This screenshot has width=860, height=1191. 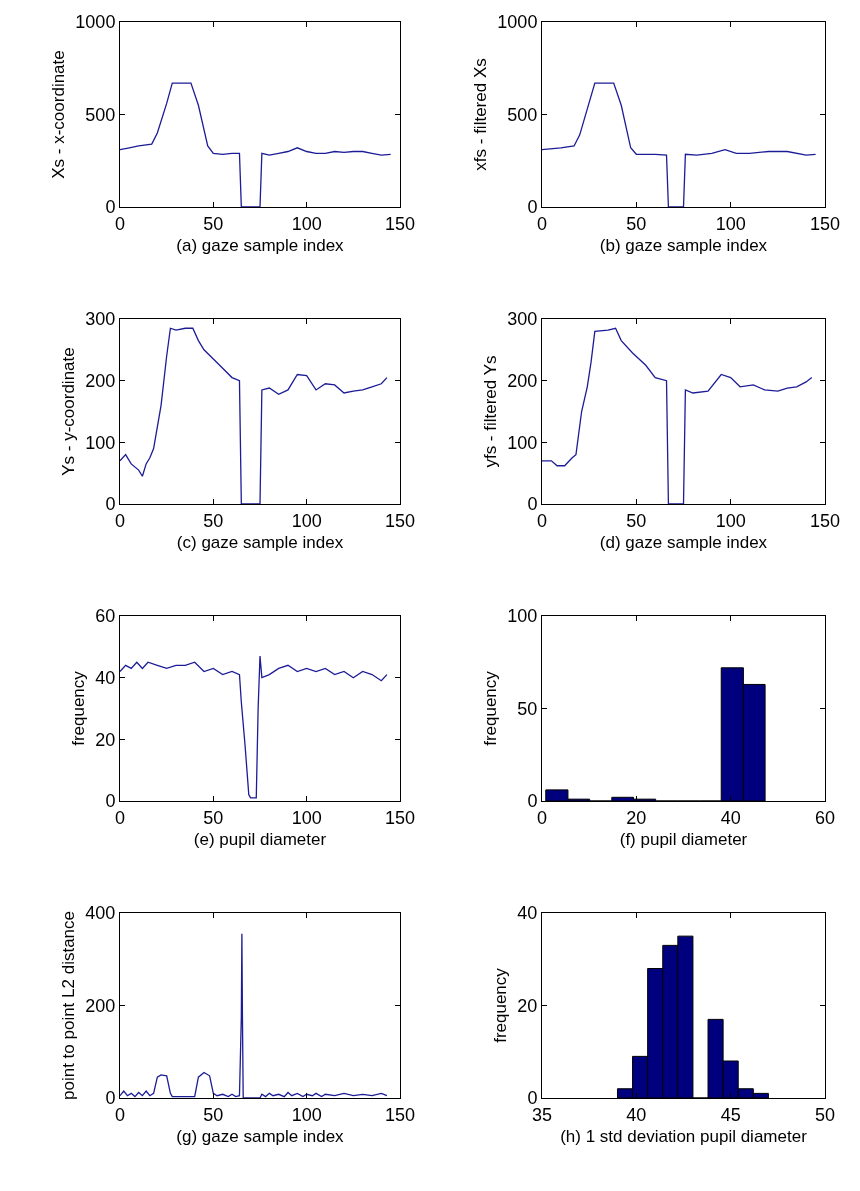 I want to click on y-axis-title: Ys - y-coordinate, so click(x=68, y=411).